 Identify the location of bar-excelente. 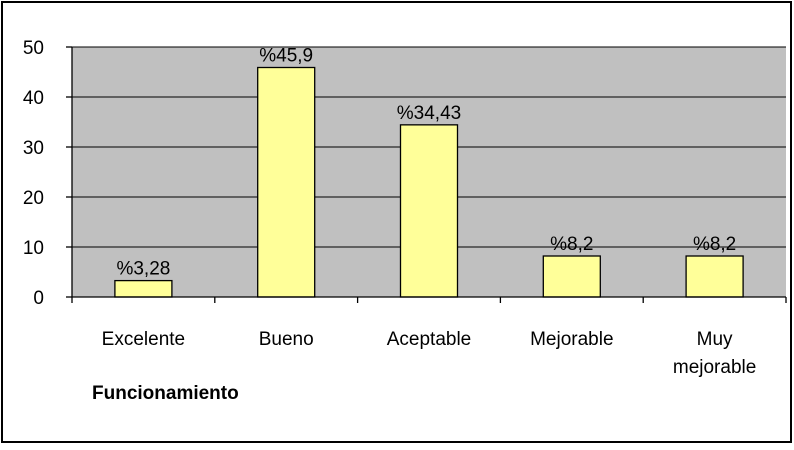
(143, 288).